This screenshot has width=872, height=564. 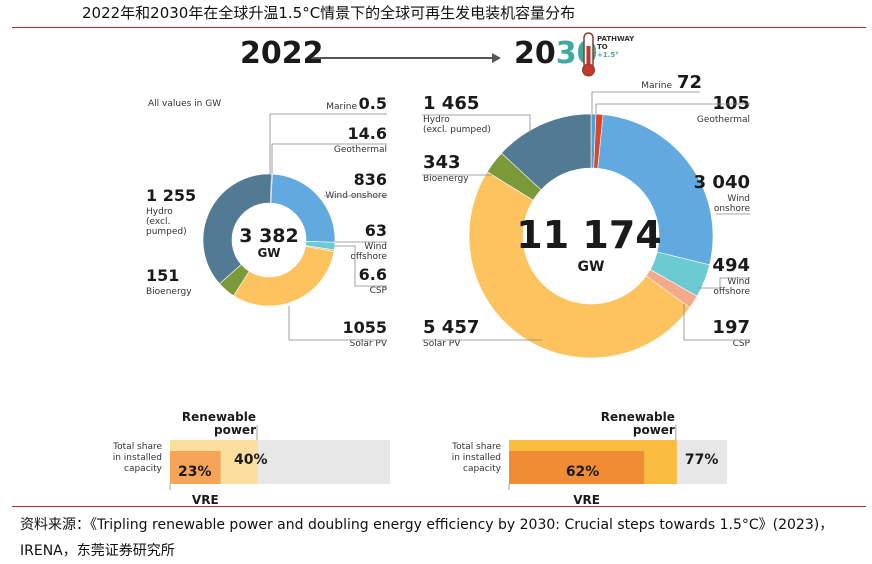 I want to click on share2022-share-label-2: capacity, so click(x=143, y=469).